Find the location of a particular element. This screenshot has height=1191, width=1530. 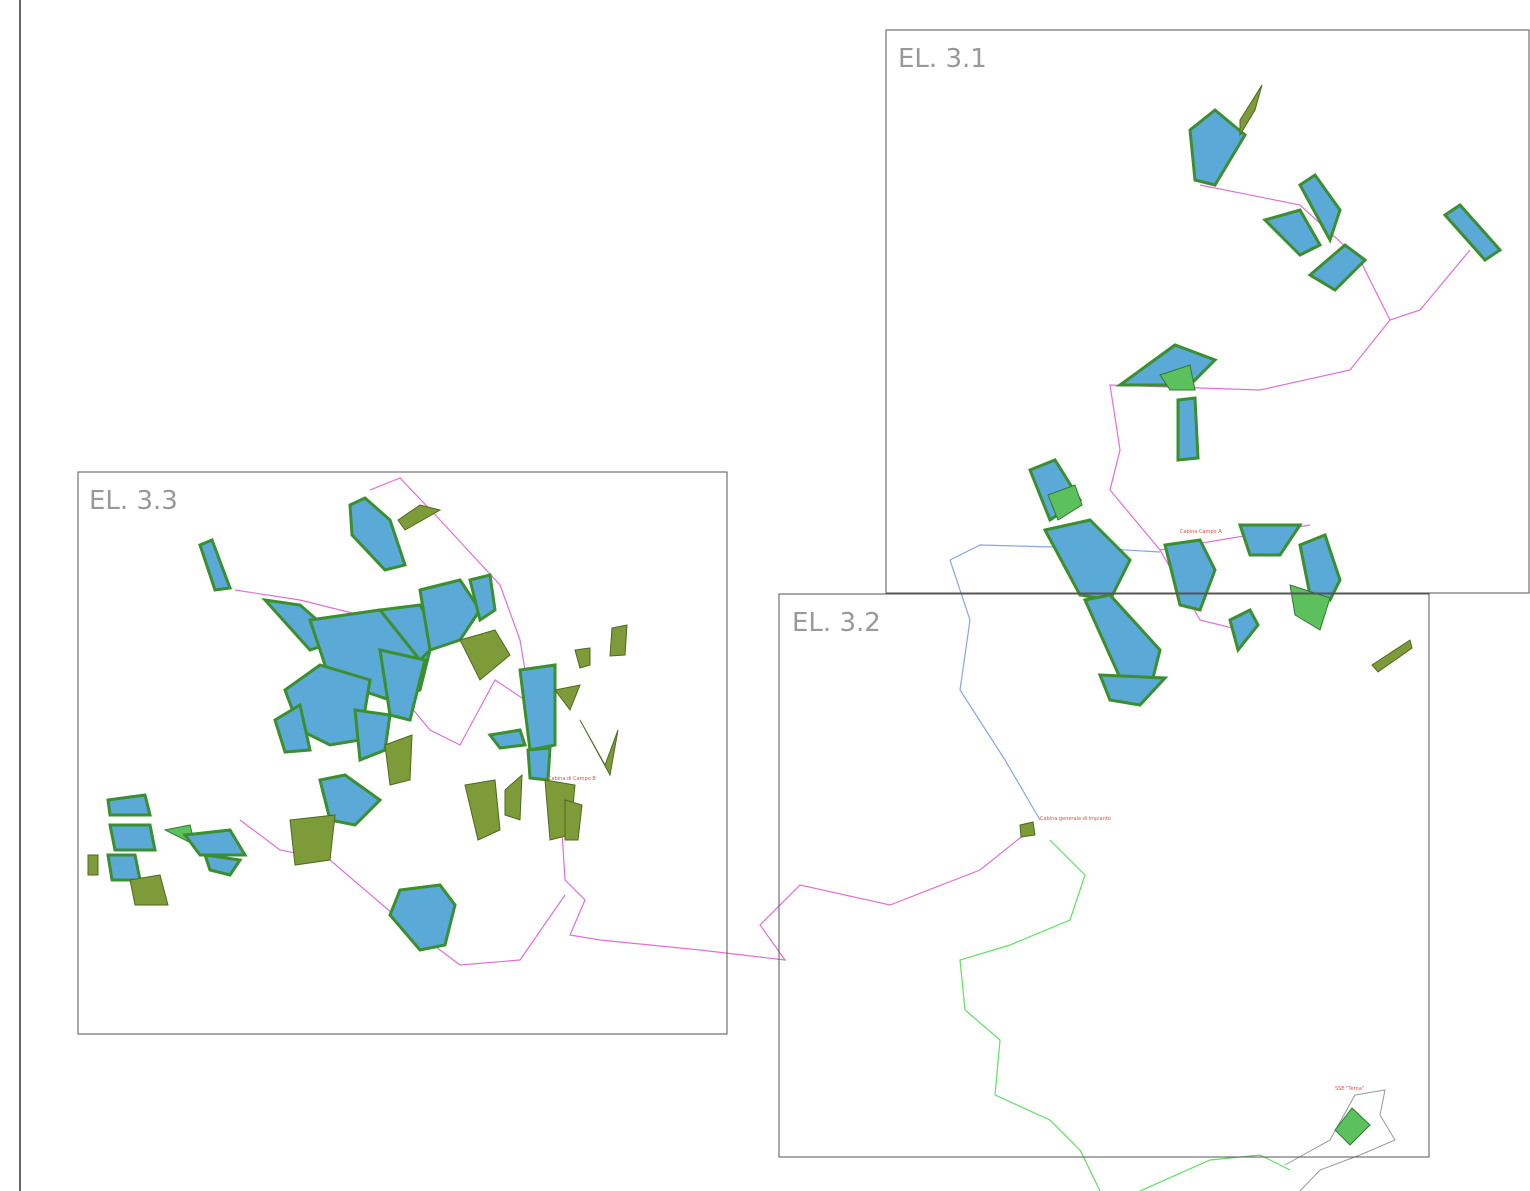

map-label: Cabina Campo A is located at coordinates (1201, 532).